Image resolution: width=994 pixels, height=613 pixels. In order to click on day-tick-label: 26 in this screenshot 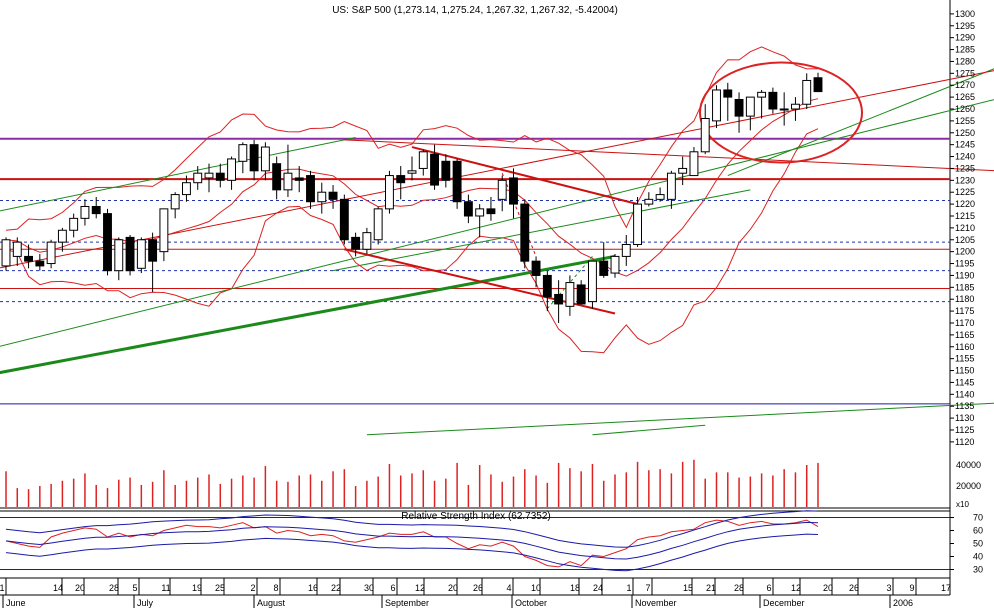, I will do `click(854, 588)`.